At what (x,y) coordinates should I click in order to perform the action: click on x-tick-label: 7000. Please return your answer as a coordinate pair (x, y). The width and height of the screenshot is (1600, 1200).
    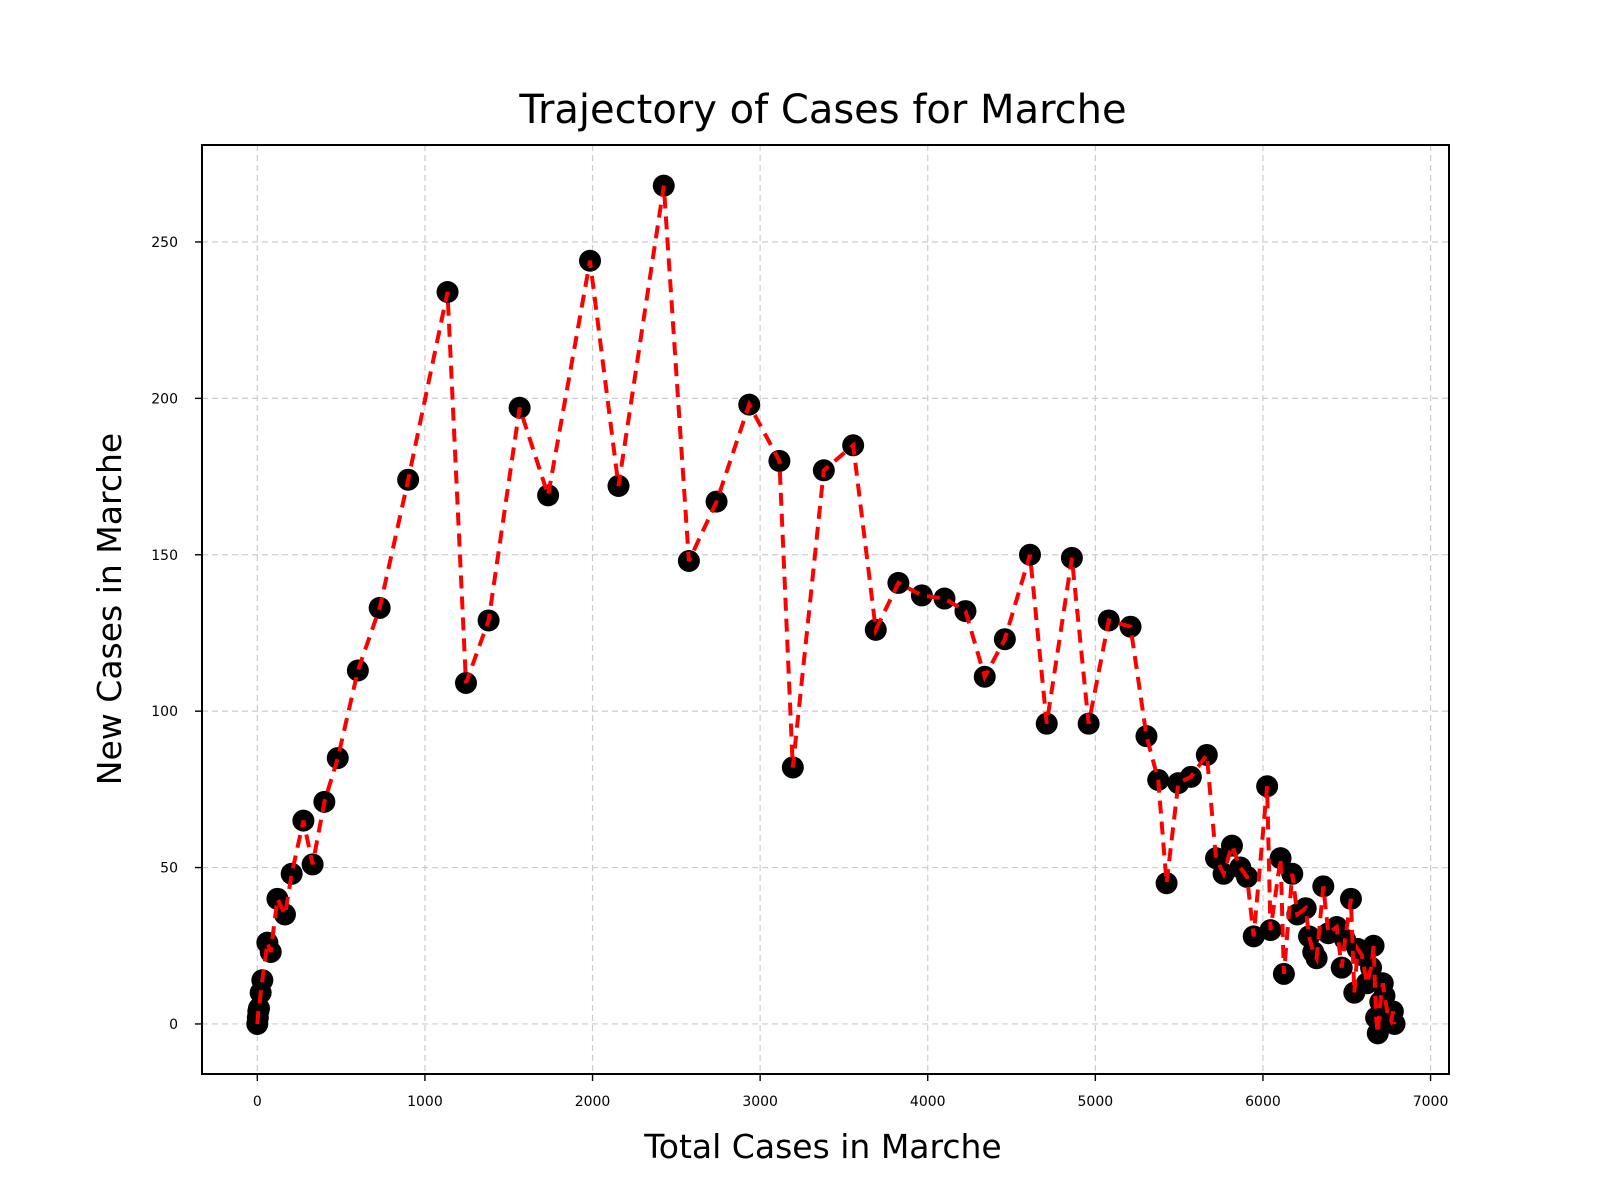
    Looking at the image, I should click on (1431, 1102).